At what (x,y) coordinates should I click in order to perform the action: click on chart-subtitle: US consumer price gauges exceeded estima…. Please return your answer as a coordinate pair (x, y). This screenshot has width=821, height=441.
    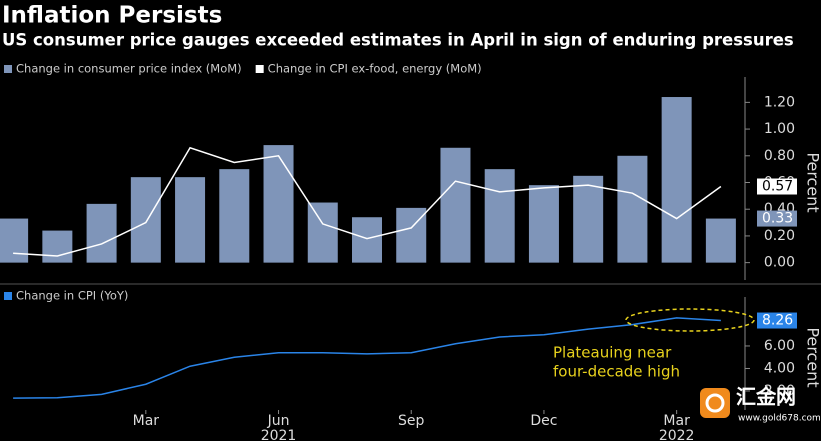
    Looking at the image, I should click on (398, 40).